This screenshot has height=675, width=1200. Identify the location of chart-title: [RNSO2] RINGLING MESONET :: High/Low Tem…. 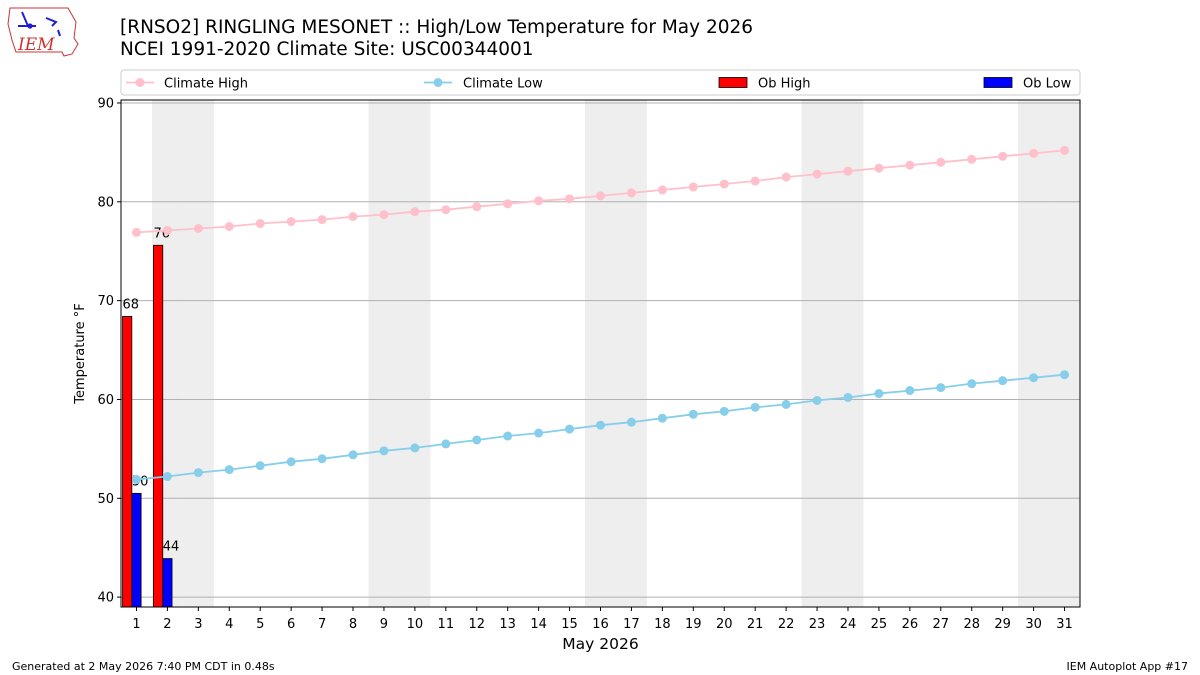
(437, 27).